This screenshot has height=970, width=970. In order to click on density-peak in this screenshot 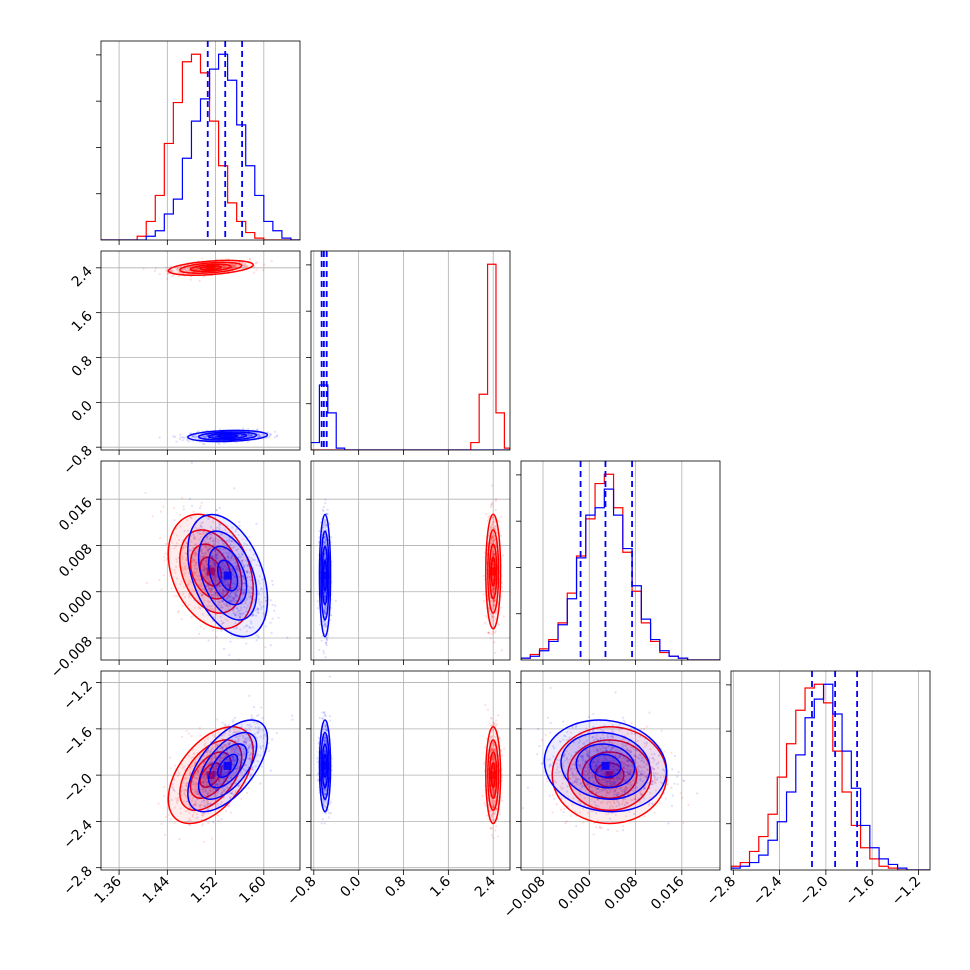, I will do `click(227, 435)`.